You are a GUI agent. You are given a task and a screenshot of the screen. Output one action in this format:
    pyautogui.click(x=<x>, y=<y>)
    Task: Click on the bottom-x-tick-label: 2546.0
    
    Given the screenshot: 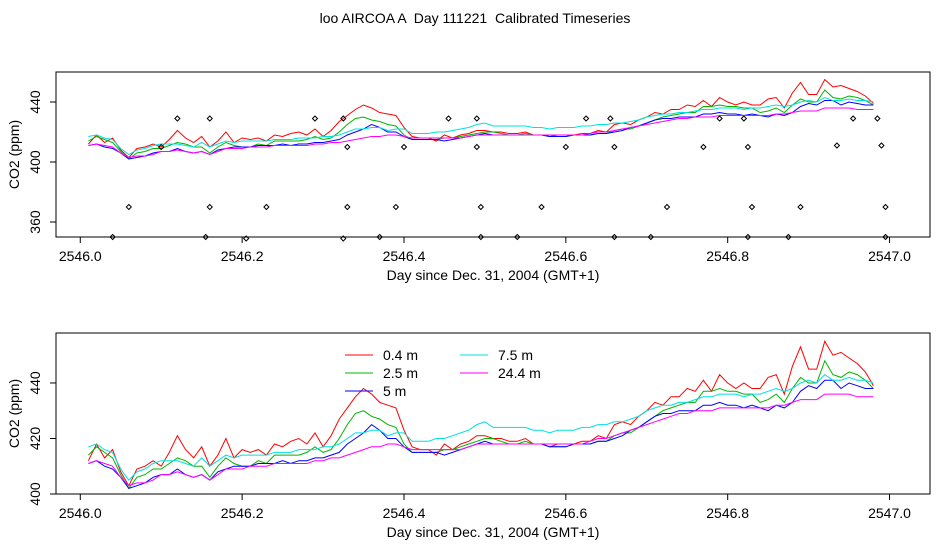 What is the action you would take?
    pyautogui.click(x=80, y=513)
    